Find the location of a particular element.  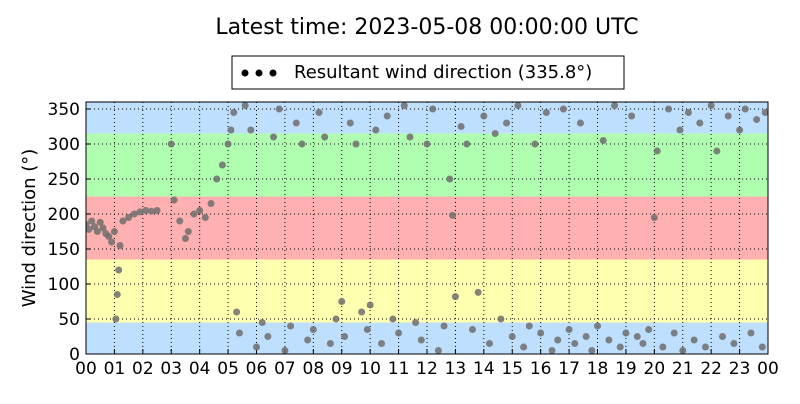

x-tick-label: 02 is located at coordinates (143, 369).